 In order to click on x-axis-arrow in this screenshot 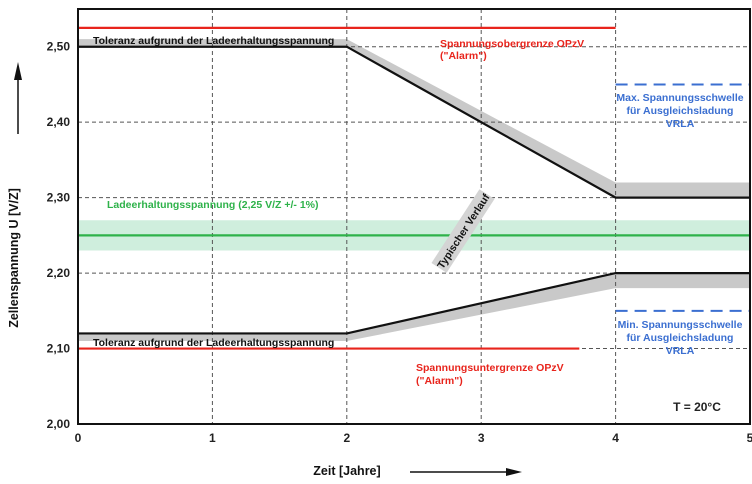, I will do `click(466, 472)`.